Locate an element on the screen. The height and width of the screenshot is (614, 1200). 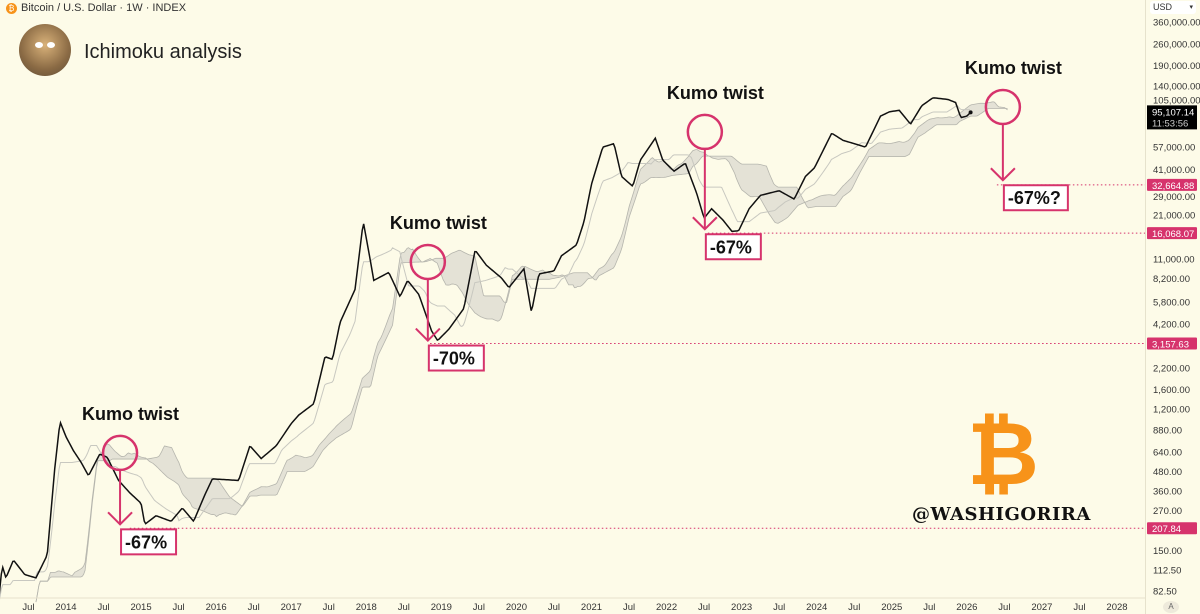
drop-label: -67%? is located at coordinates (1034, 198).